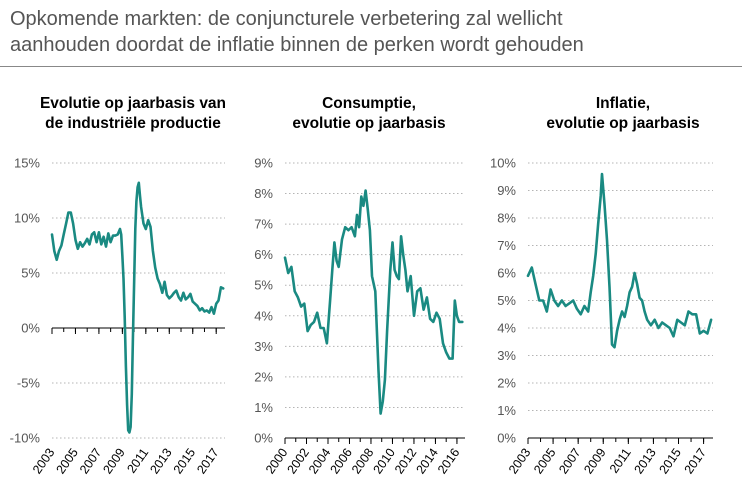 The image size is (742, 500). I want to click on x-tick-label: 2008, so click(362, 461).